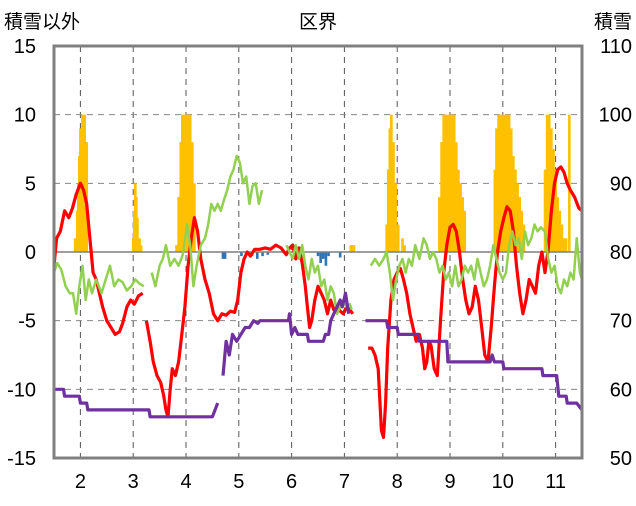 The width and height of the screenshot is (636, 506). What do you see at coordinates (238, 482) in the screenshot?
I see `x-tick-label: 5` at bounding box center [238, 482].